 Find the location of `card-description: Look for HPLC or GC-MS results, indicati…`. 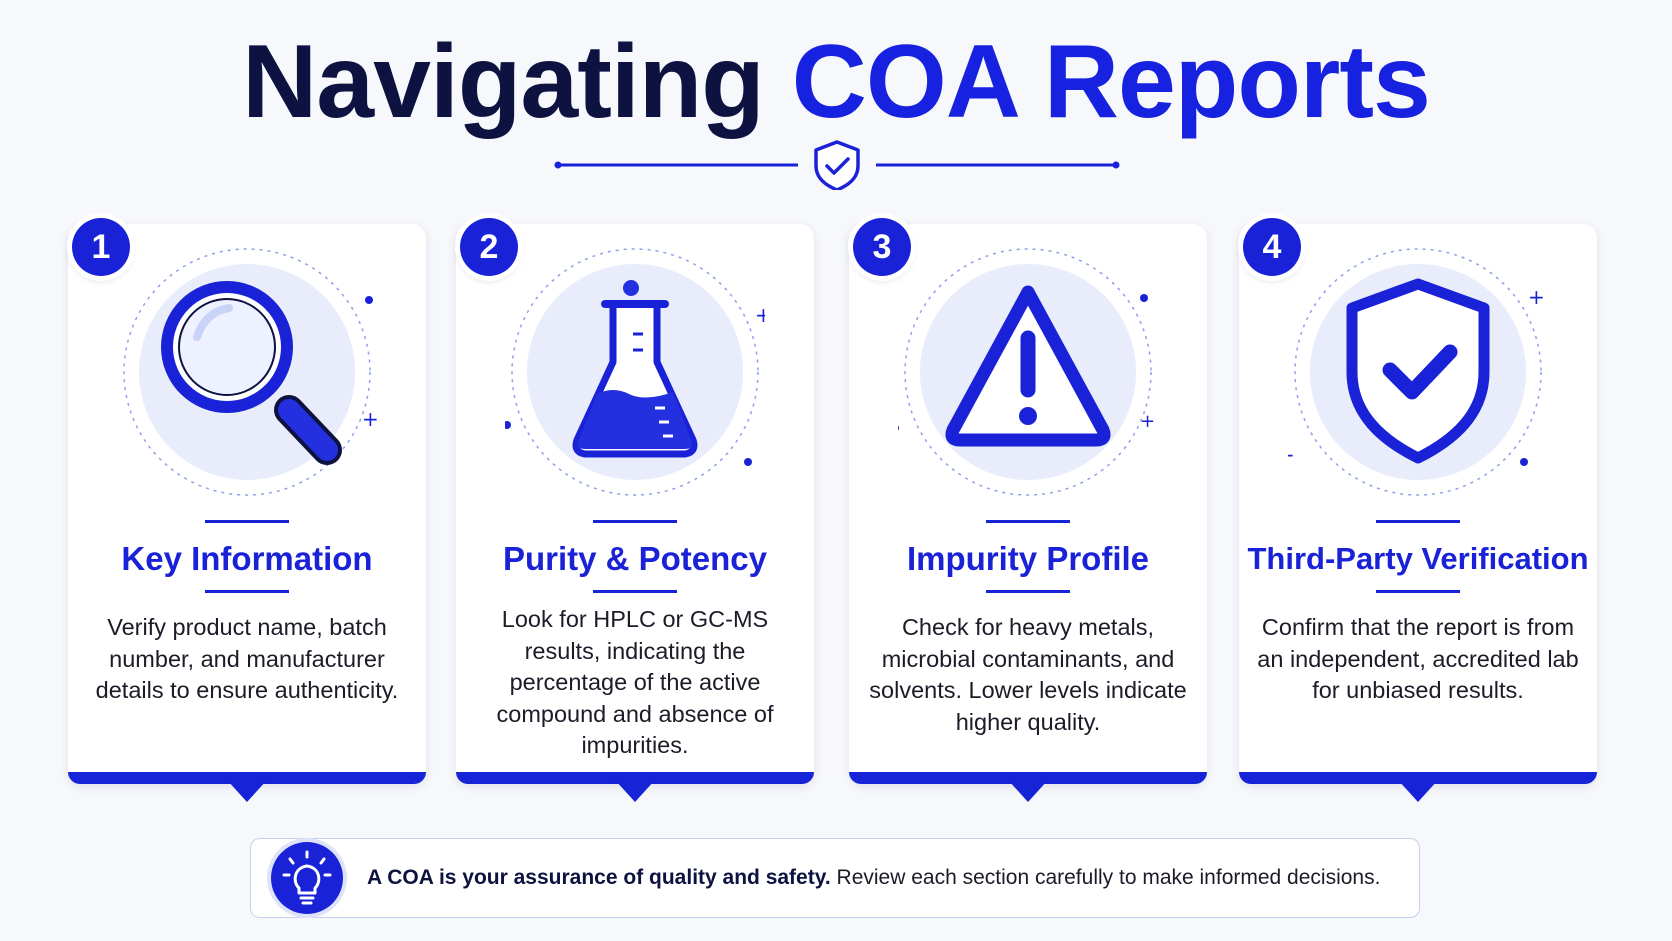

card-description: Look for HPLC or GC-MS results, indicati… is located at coordinates (635, 682).